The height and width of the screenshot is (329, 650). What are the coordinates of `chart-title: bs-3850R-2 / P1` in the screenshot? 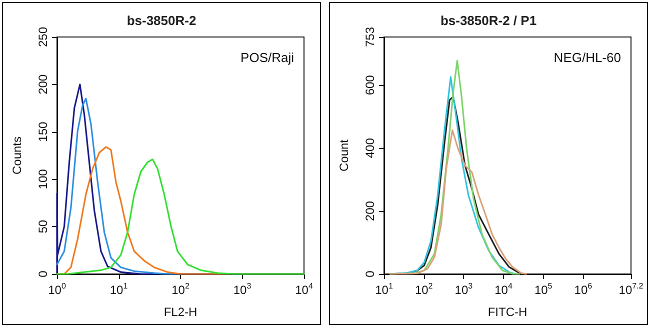 It's located at (488, 20).